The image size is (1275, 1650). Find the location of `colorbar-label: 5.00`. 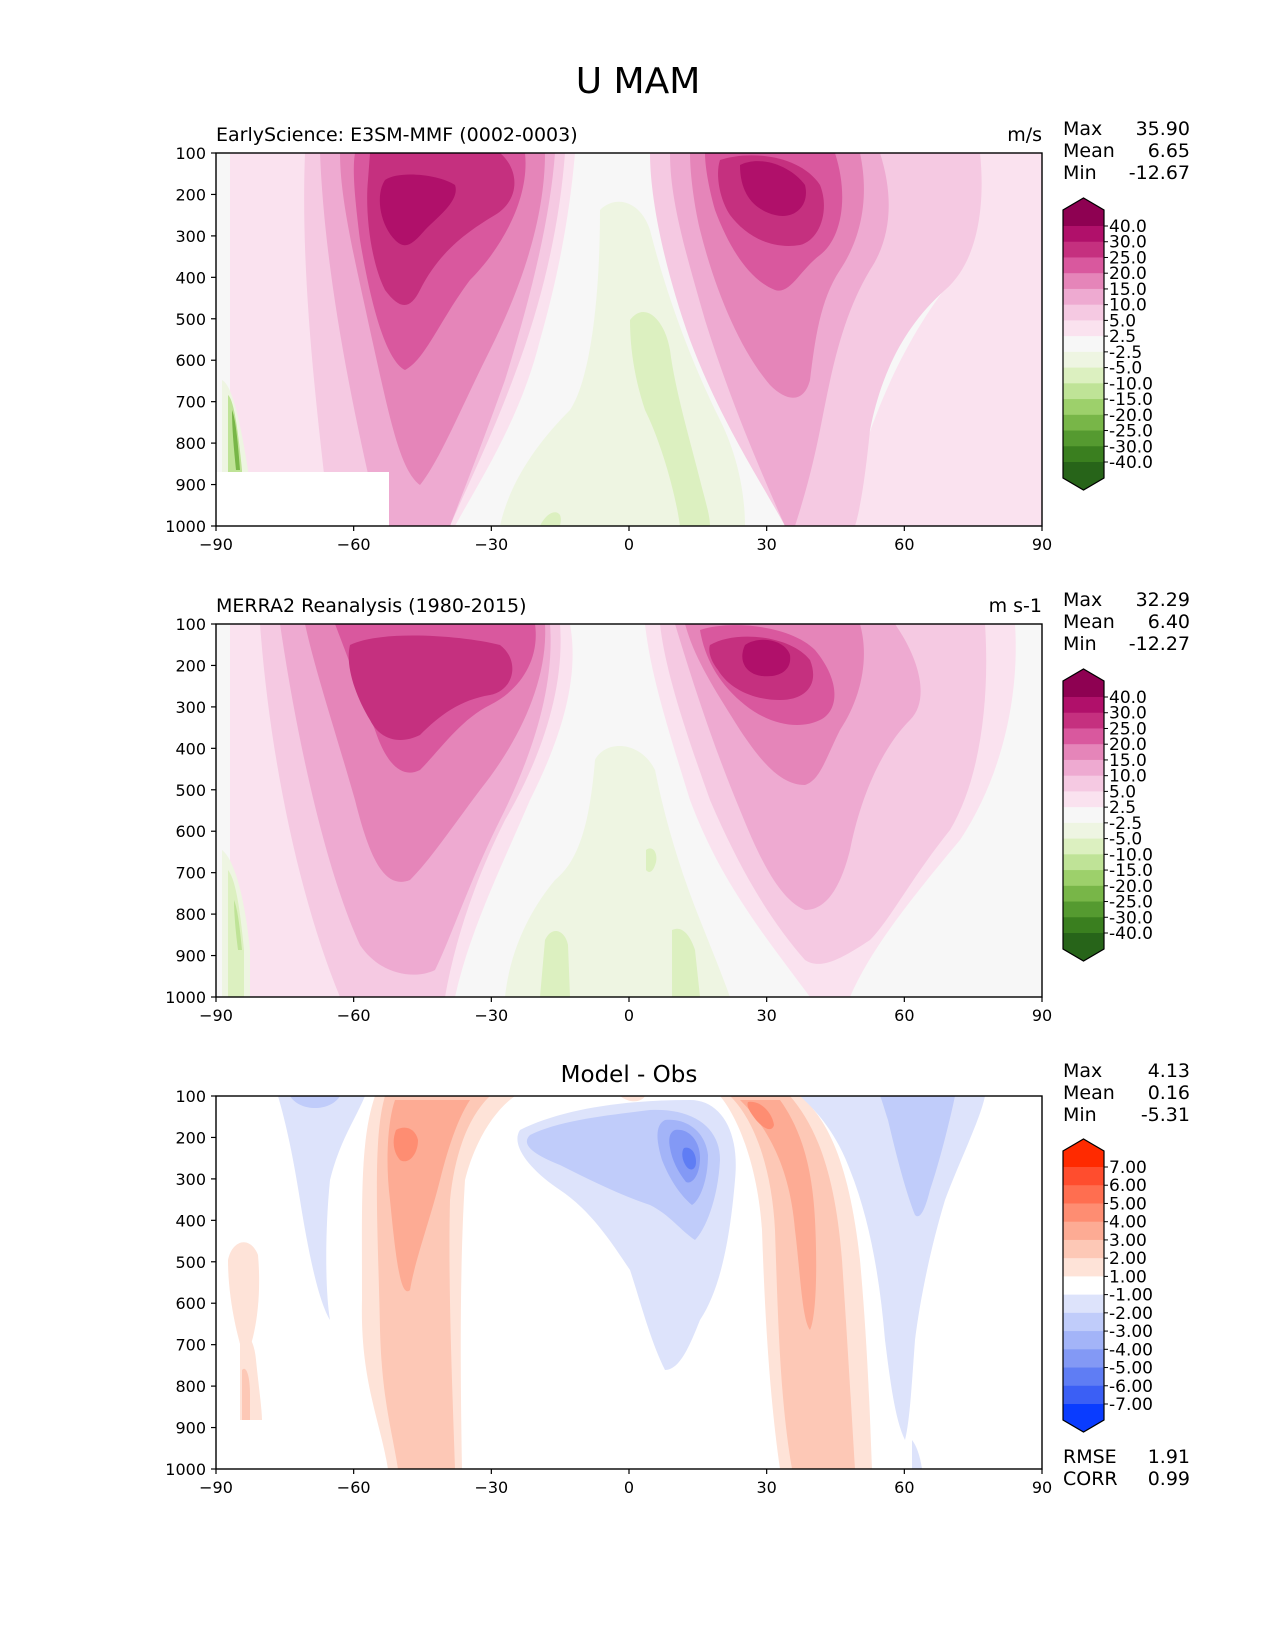

colorbar-label: 5.00 is located at coordinates (1128, 1204).